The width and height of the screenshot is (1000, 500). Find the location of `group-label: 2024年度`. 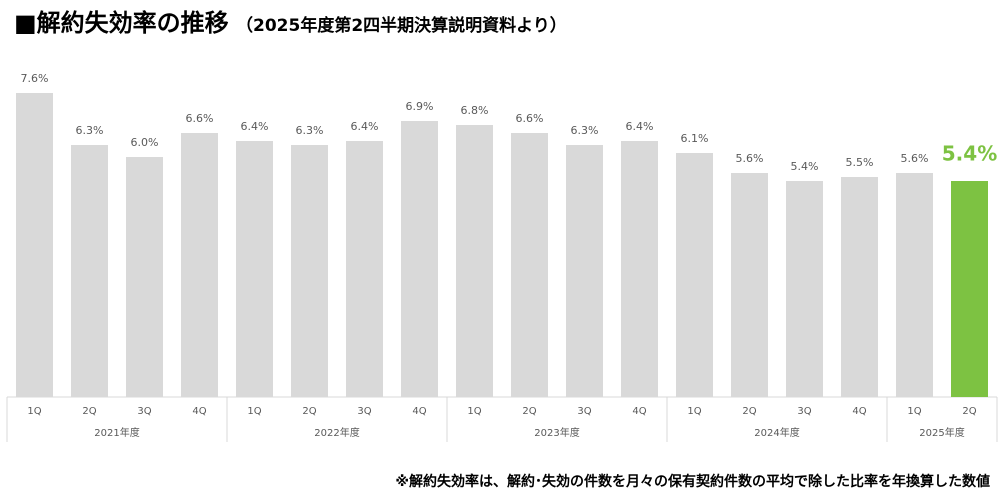

group-label: 2024年度 is located at coordinates (776, 432).